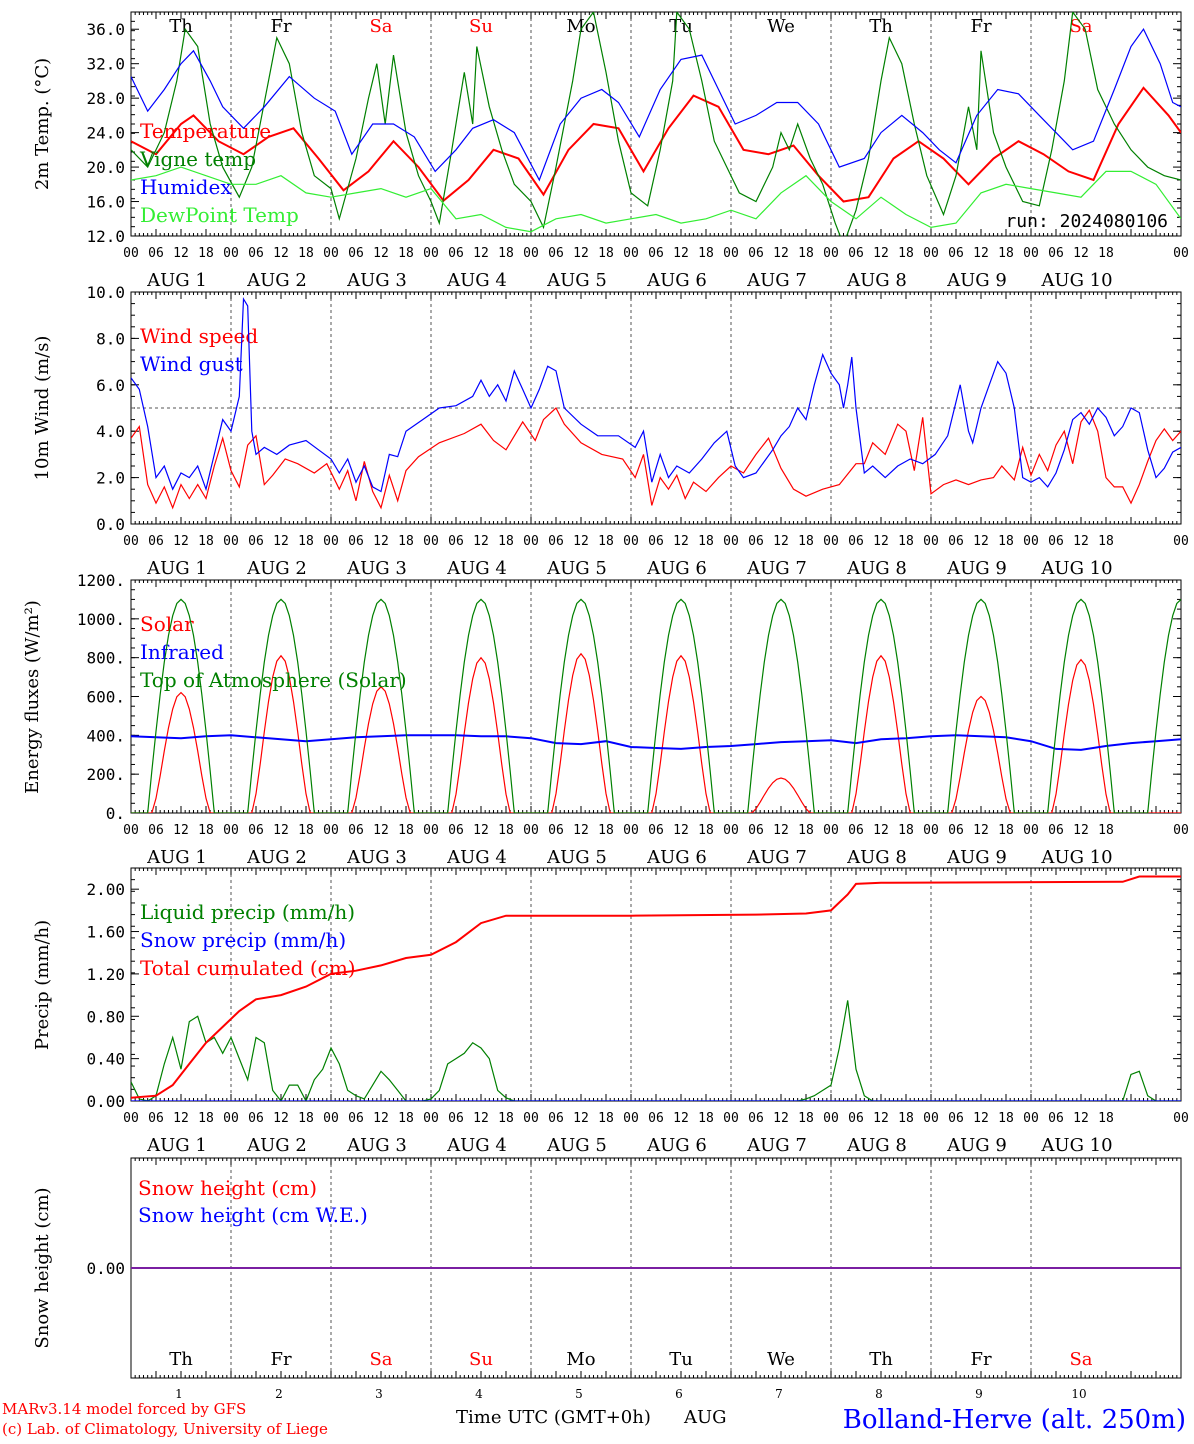  What do you see at coordinates (105, 932) in the screenshot?
I see `y-tick-label: 1.60` at bounding box center [105, 932].